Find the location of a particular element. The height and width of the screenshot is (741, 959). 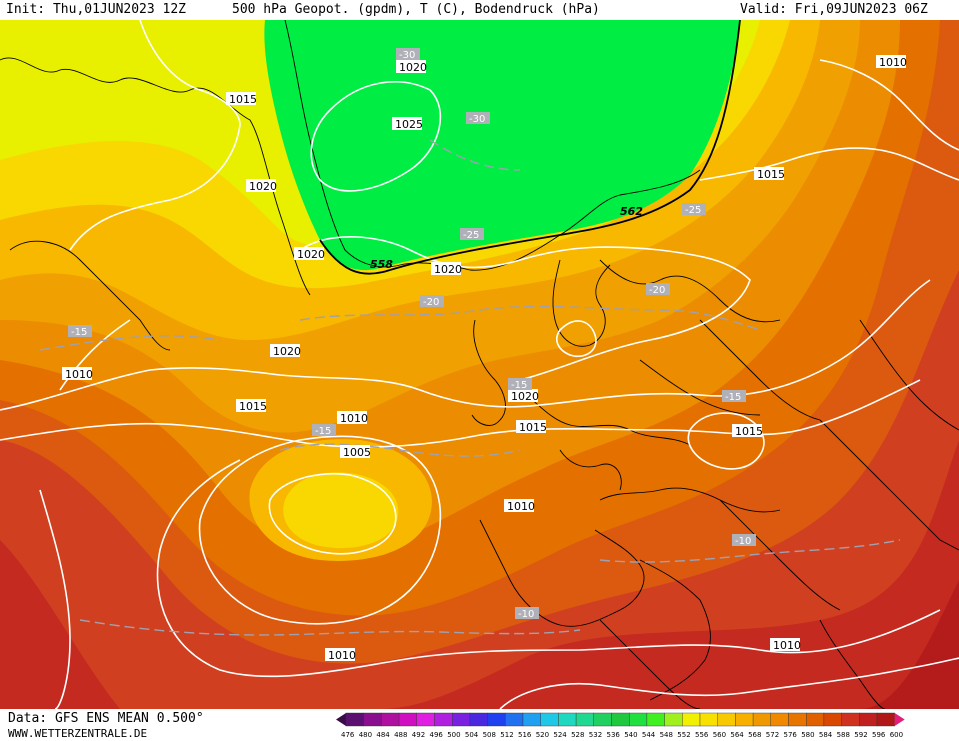

colorbar-tick-label: 568 is located at coordinates (754, 735).